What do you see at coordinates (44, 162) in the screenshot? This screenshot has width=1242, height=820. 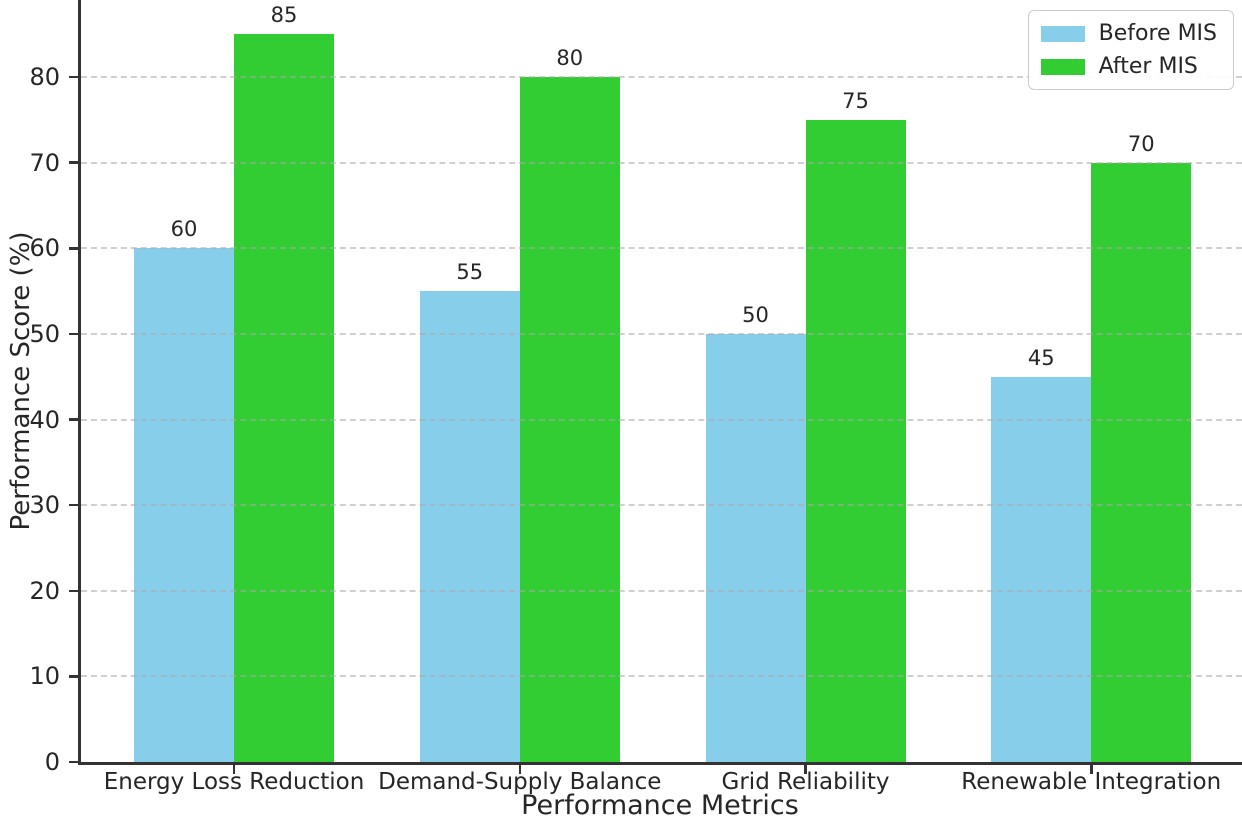 I see `y-tick-label: 70` at bounding box center [44, 162].